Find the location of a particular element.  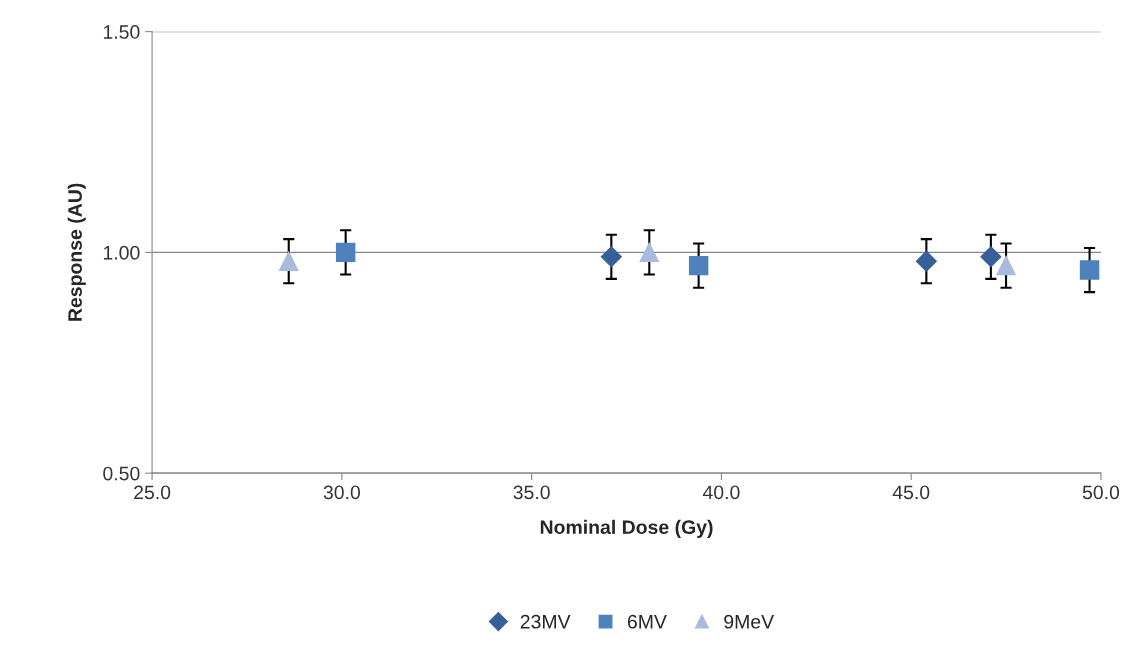

y-tick-label: 0.50 is located at coordinates (121, 473).